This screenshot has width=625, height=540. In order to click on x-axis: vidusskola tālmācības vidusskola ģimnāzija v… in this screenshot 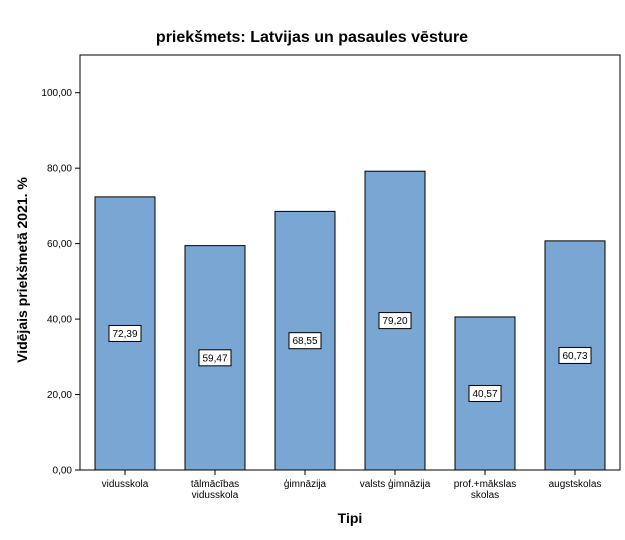, I will do `click(352, 485)`.